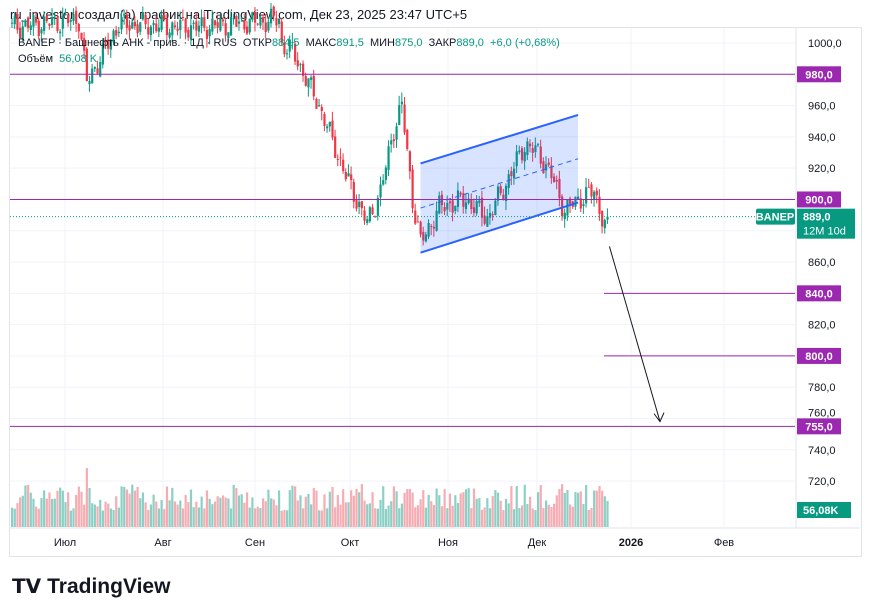  What do you see at coordinates (822, 138) in the screenshot?
I see `y-tick-label: 940,0` at bounding box center [822, 138].